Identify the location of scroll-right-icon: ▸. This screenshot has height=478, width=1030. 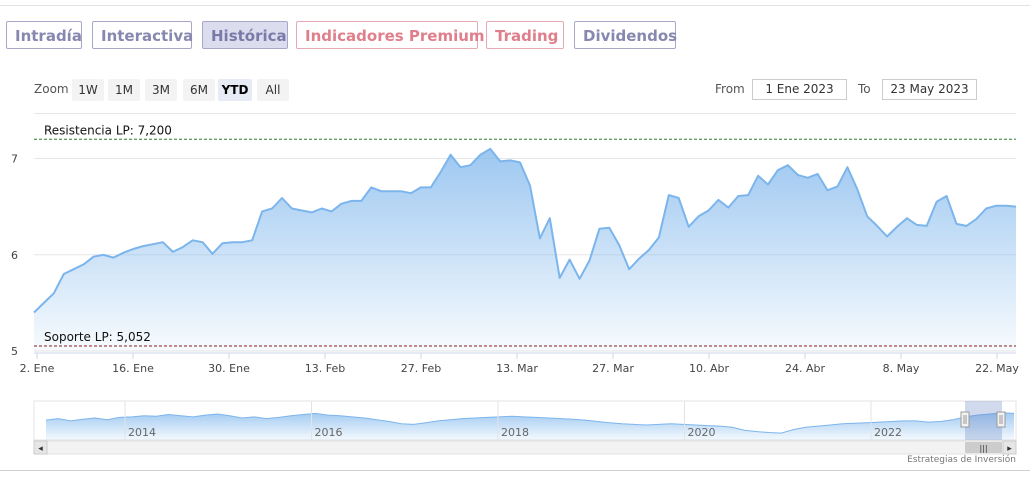
(1009, 449).